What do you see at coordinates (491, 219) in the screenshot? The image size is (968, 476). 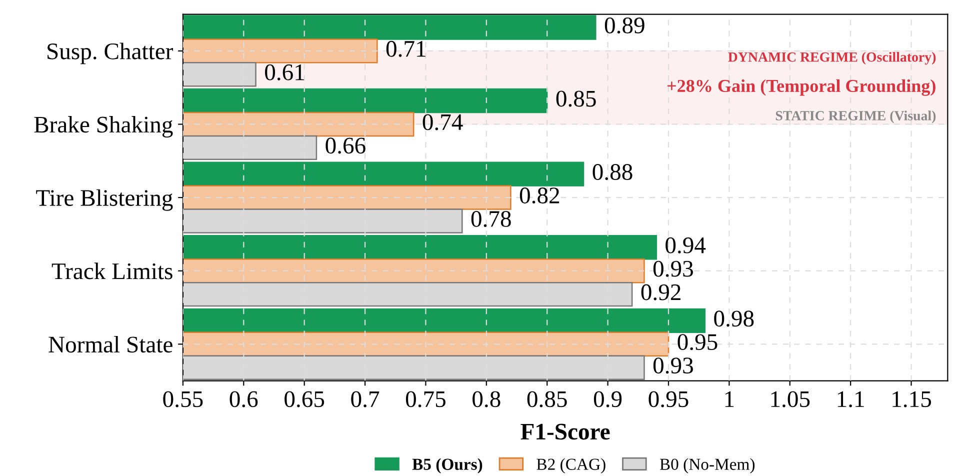 I see `data-label: 0.78` at bounding box center [491, 219].